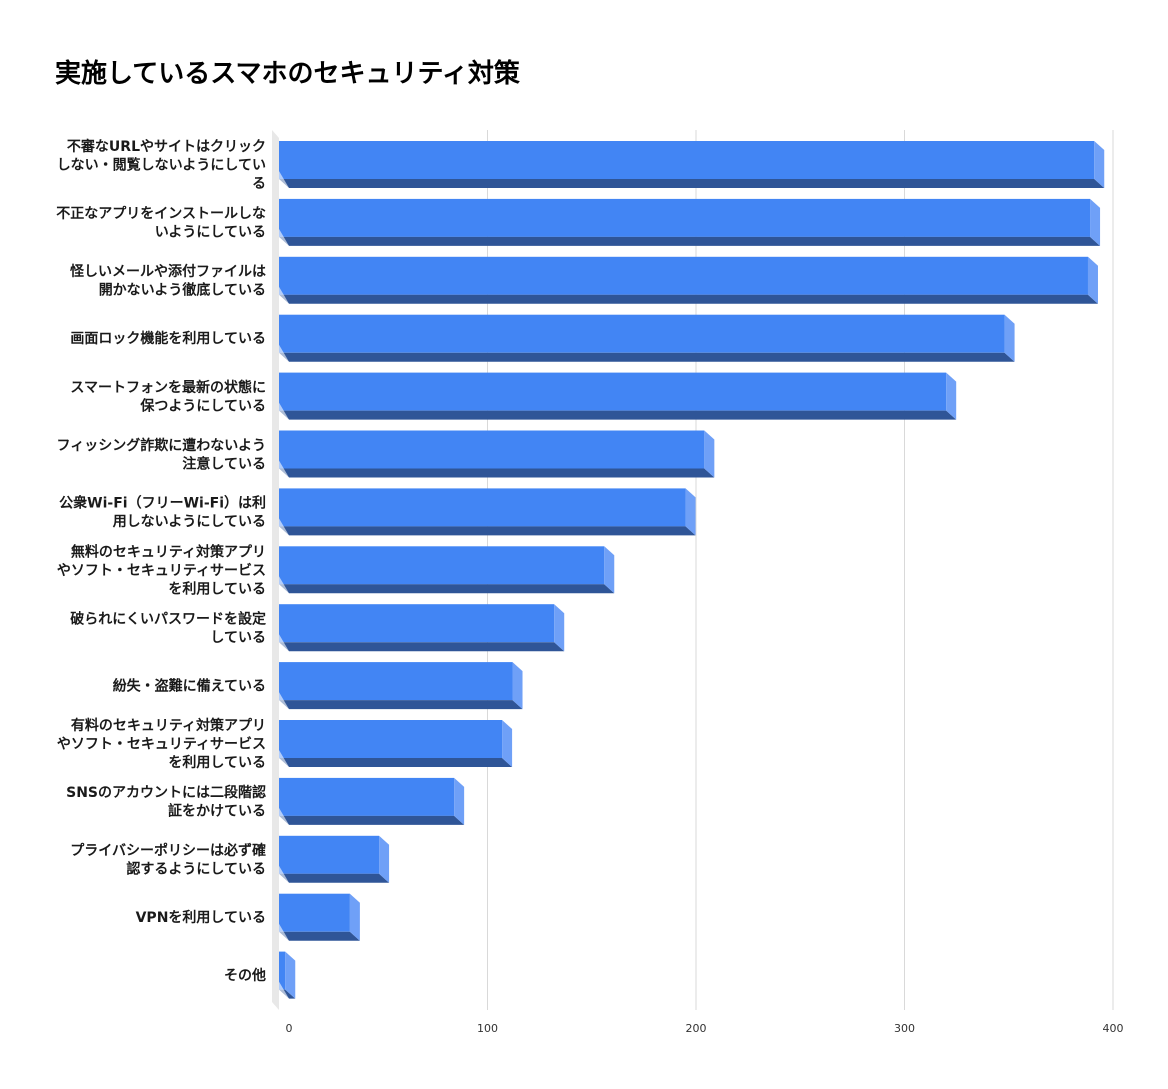  Describe the element at coordinates (161, 455) in the screenshot. I see `category-label: フィッシング詐欺に遭わないよう注意している` at that location.